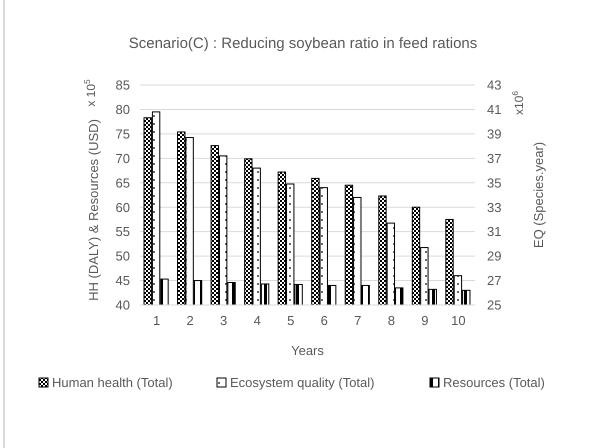 Image resolution: width=606 pixels, height=448 pixels. Describe the element at coordinates (494, 207) in the screenshot. I see `y2-tick-label: 33` at that location.